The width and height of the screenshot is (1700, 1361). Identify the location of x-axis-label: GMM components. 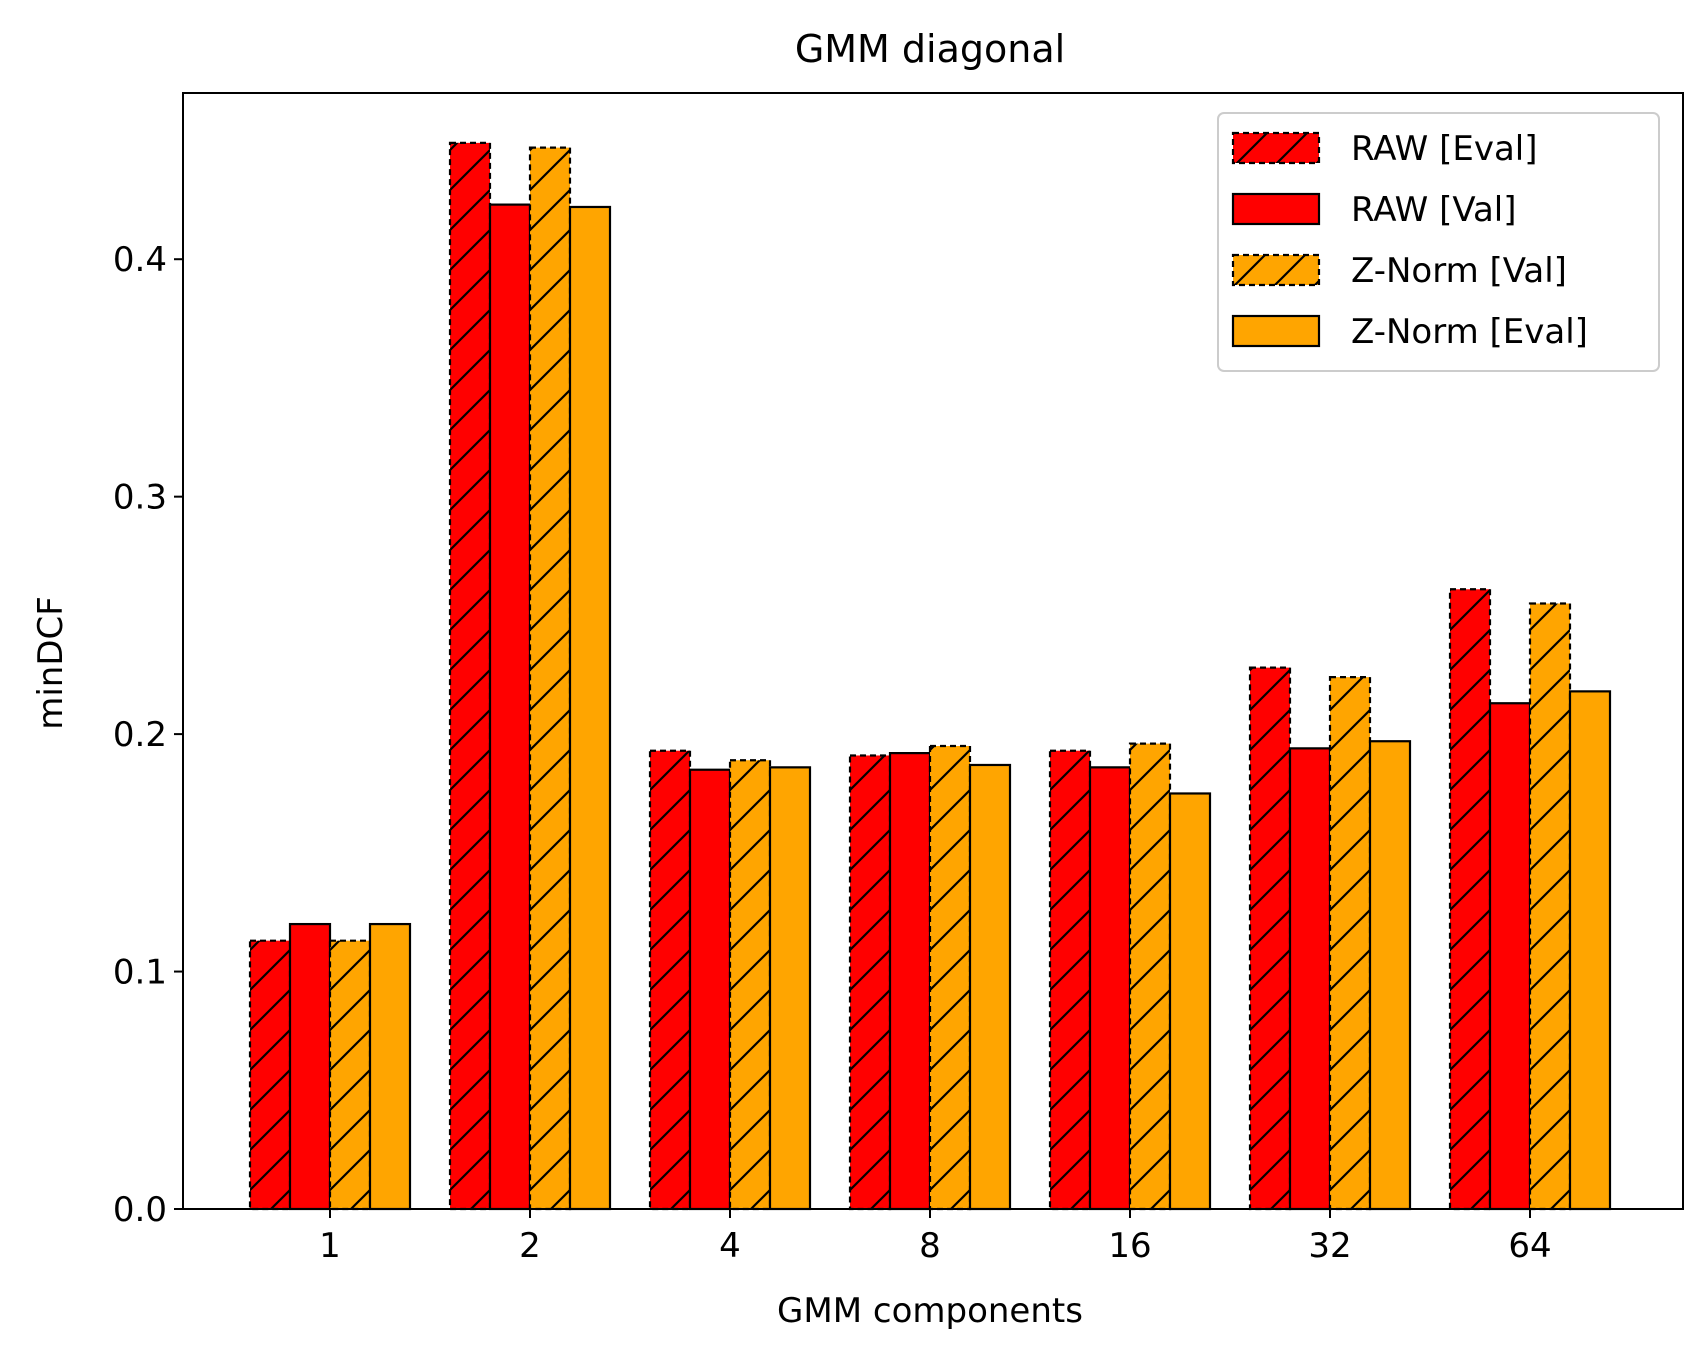
(930, 1311).